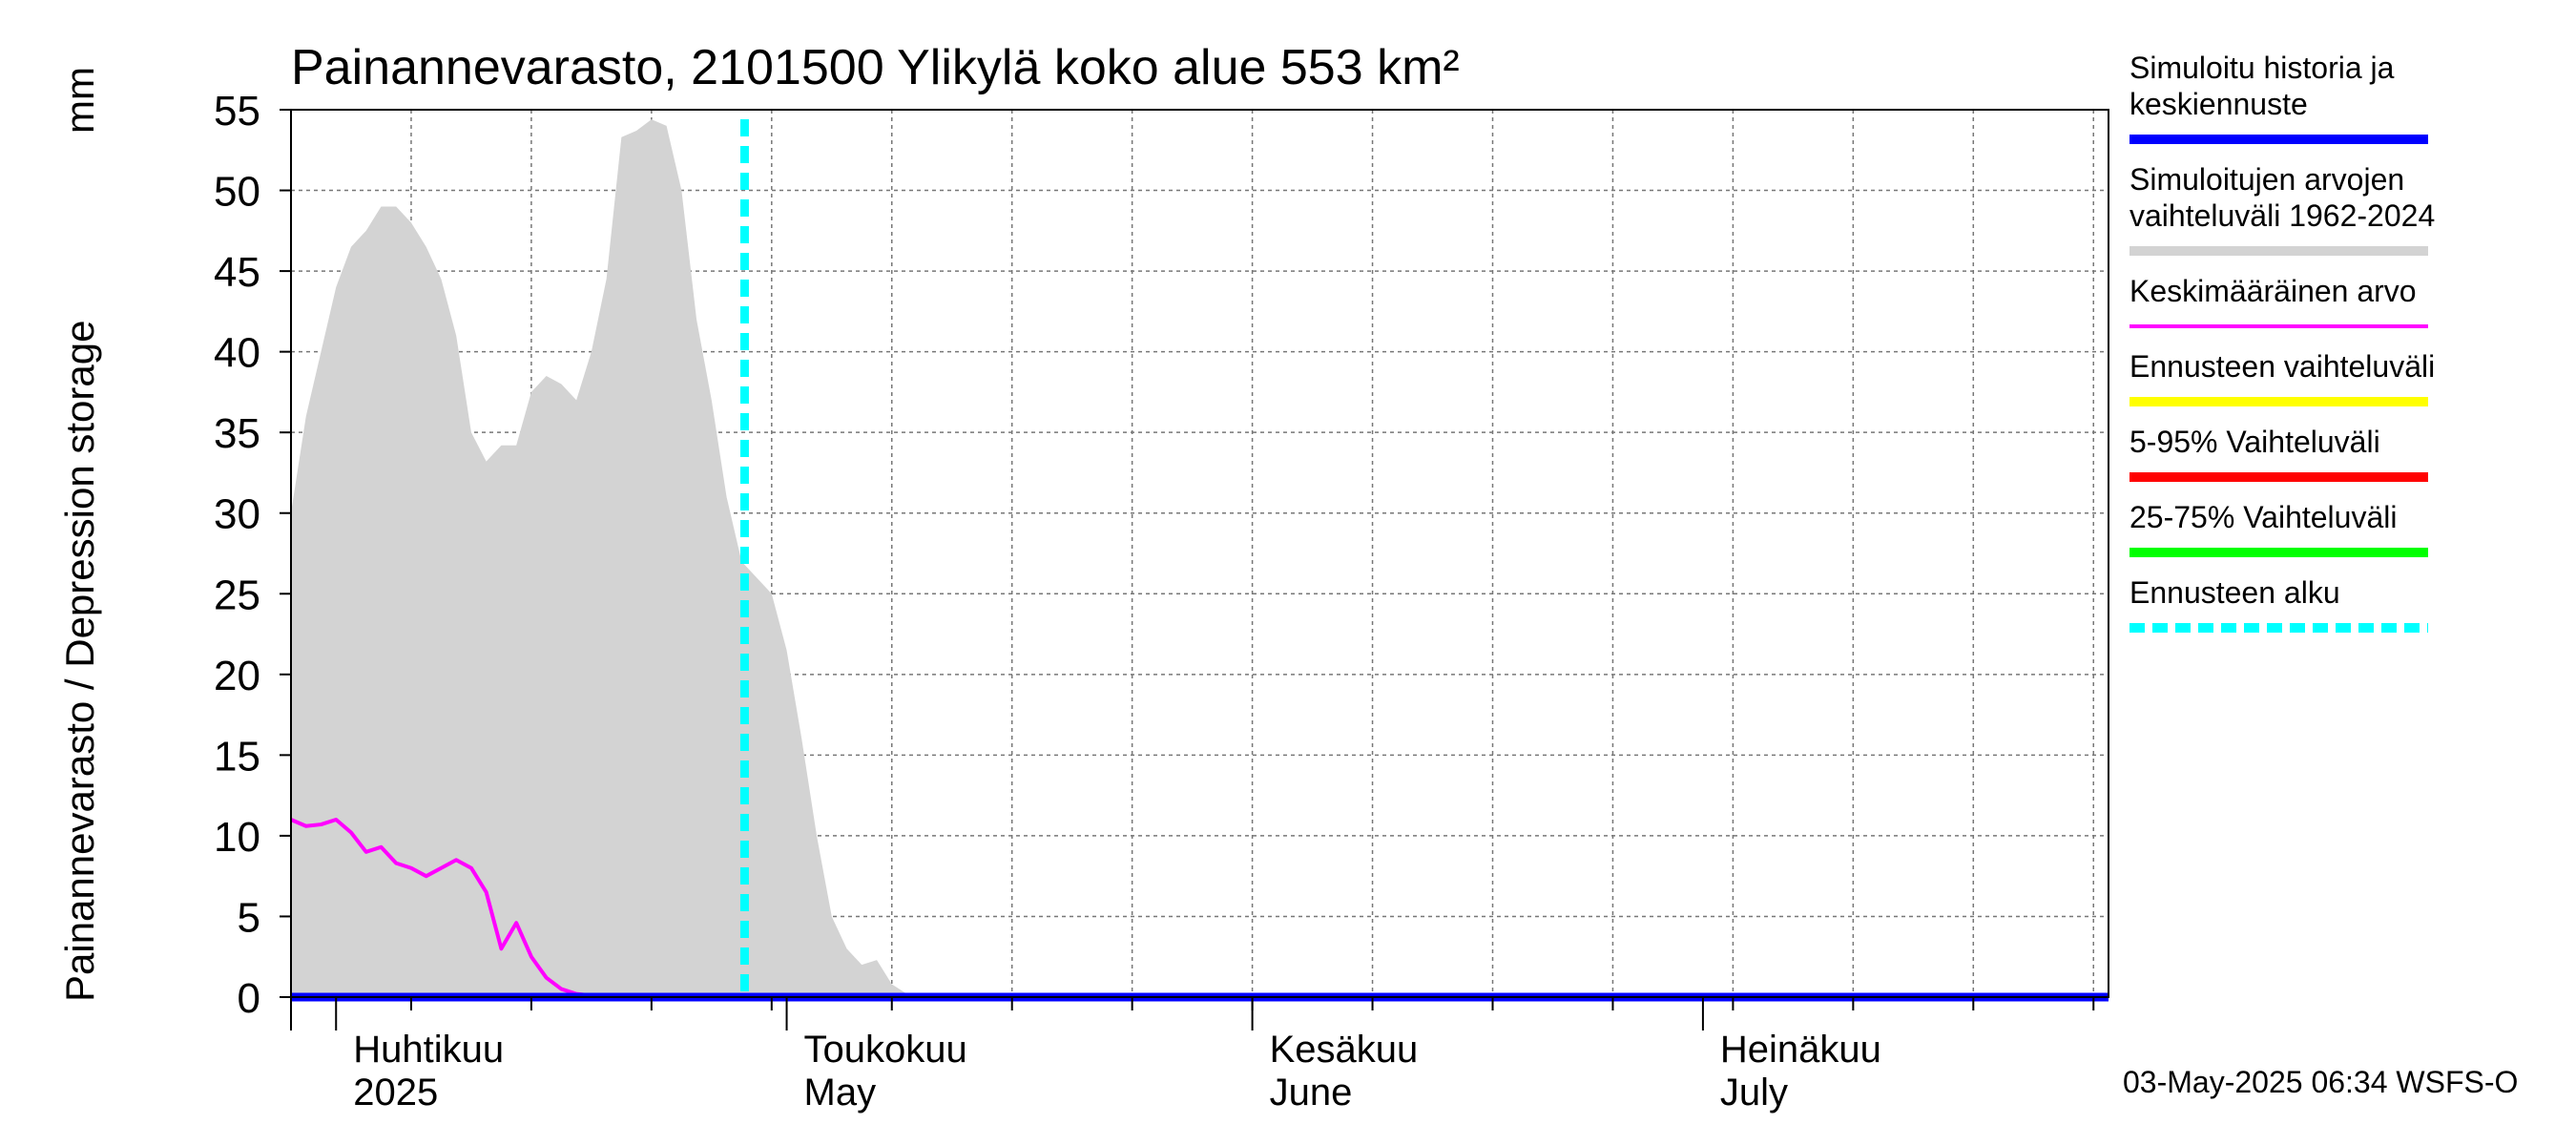 This screenshot has height=1145, width=2576. What do you see at coordinates (1311, 1093) in the screenshot?
I see `month-label-en: June` at bounding box center [1311, 1093].